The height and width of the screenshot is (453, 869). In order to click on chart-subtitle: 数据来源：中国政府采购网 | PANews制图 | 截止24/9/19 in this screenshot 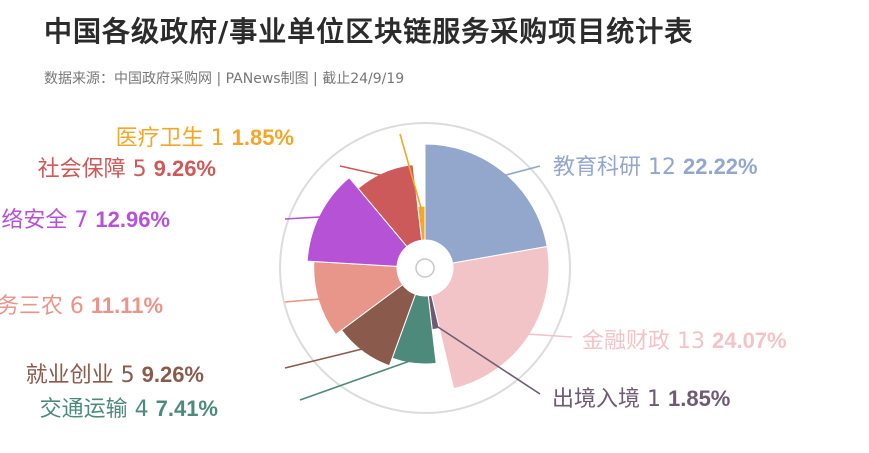, I will do `click(224, 79)`.